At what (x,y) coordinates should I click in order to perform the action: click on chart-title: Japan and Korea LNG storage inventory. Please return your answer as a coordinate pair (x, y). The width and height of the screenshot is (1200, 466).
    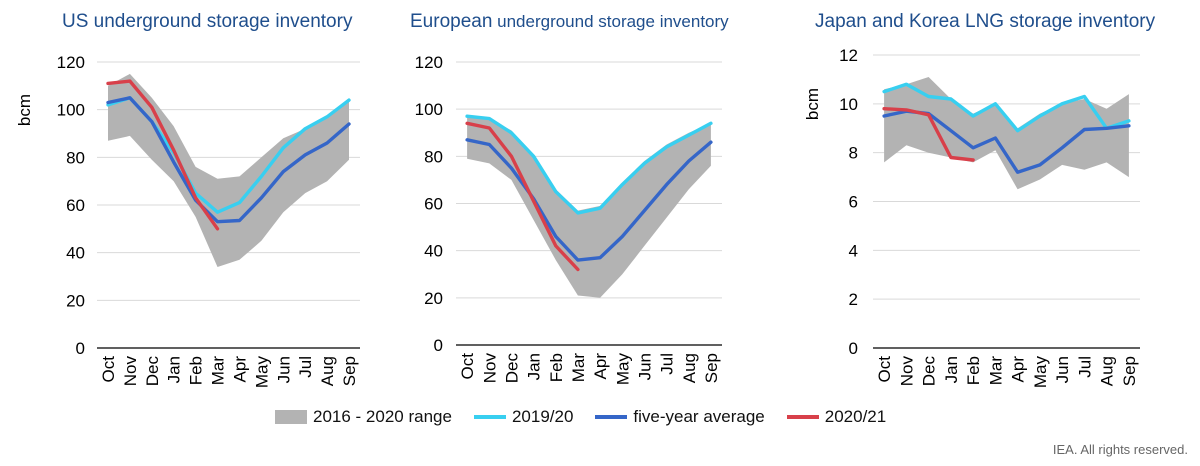
    Looking at the image, I should click on (985, 21).